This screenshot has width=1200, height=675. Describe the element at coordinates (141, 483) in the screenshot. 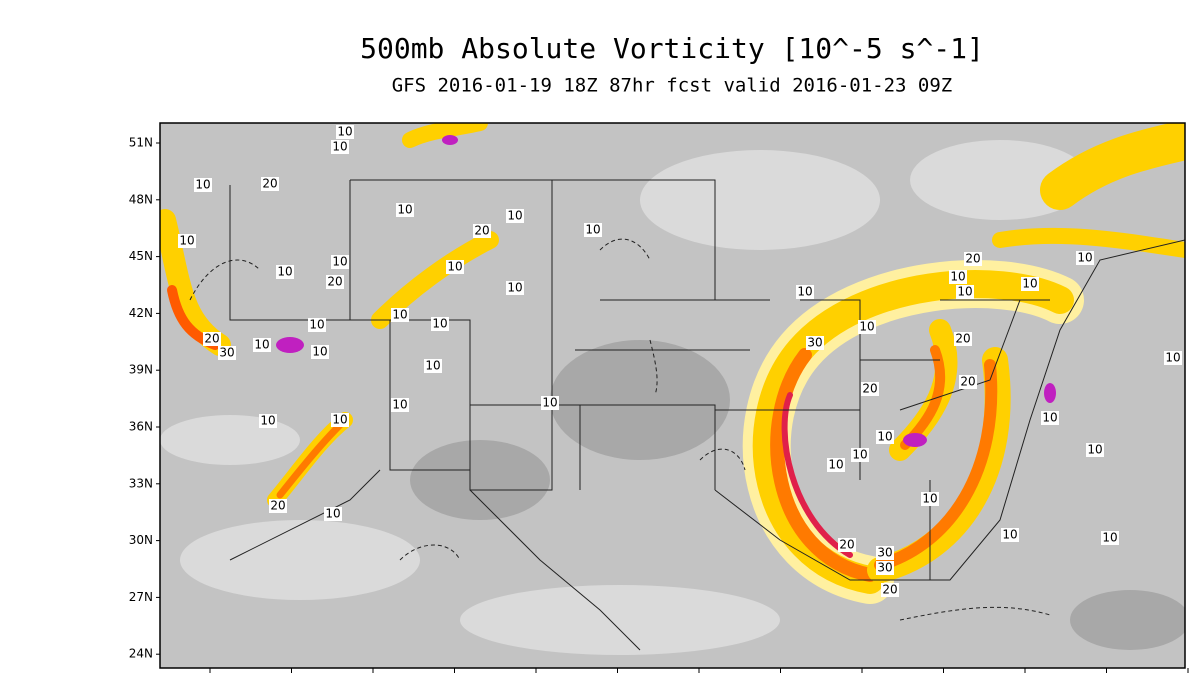

I see `lat-label: 33N` at that location.